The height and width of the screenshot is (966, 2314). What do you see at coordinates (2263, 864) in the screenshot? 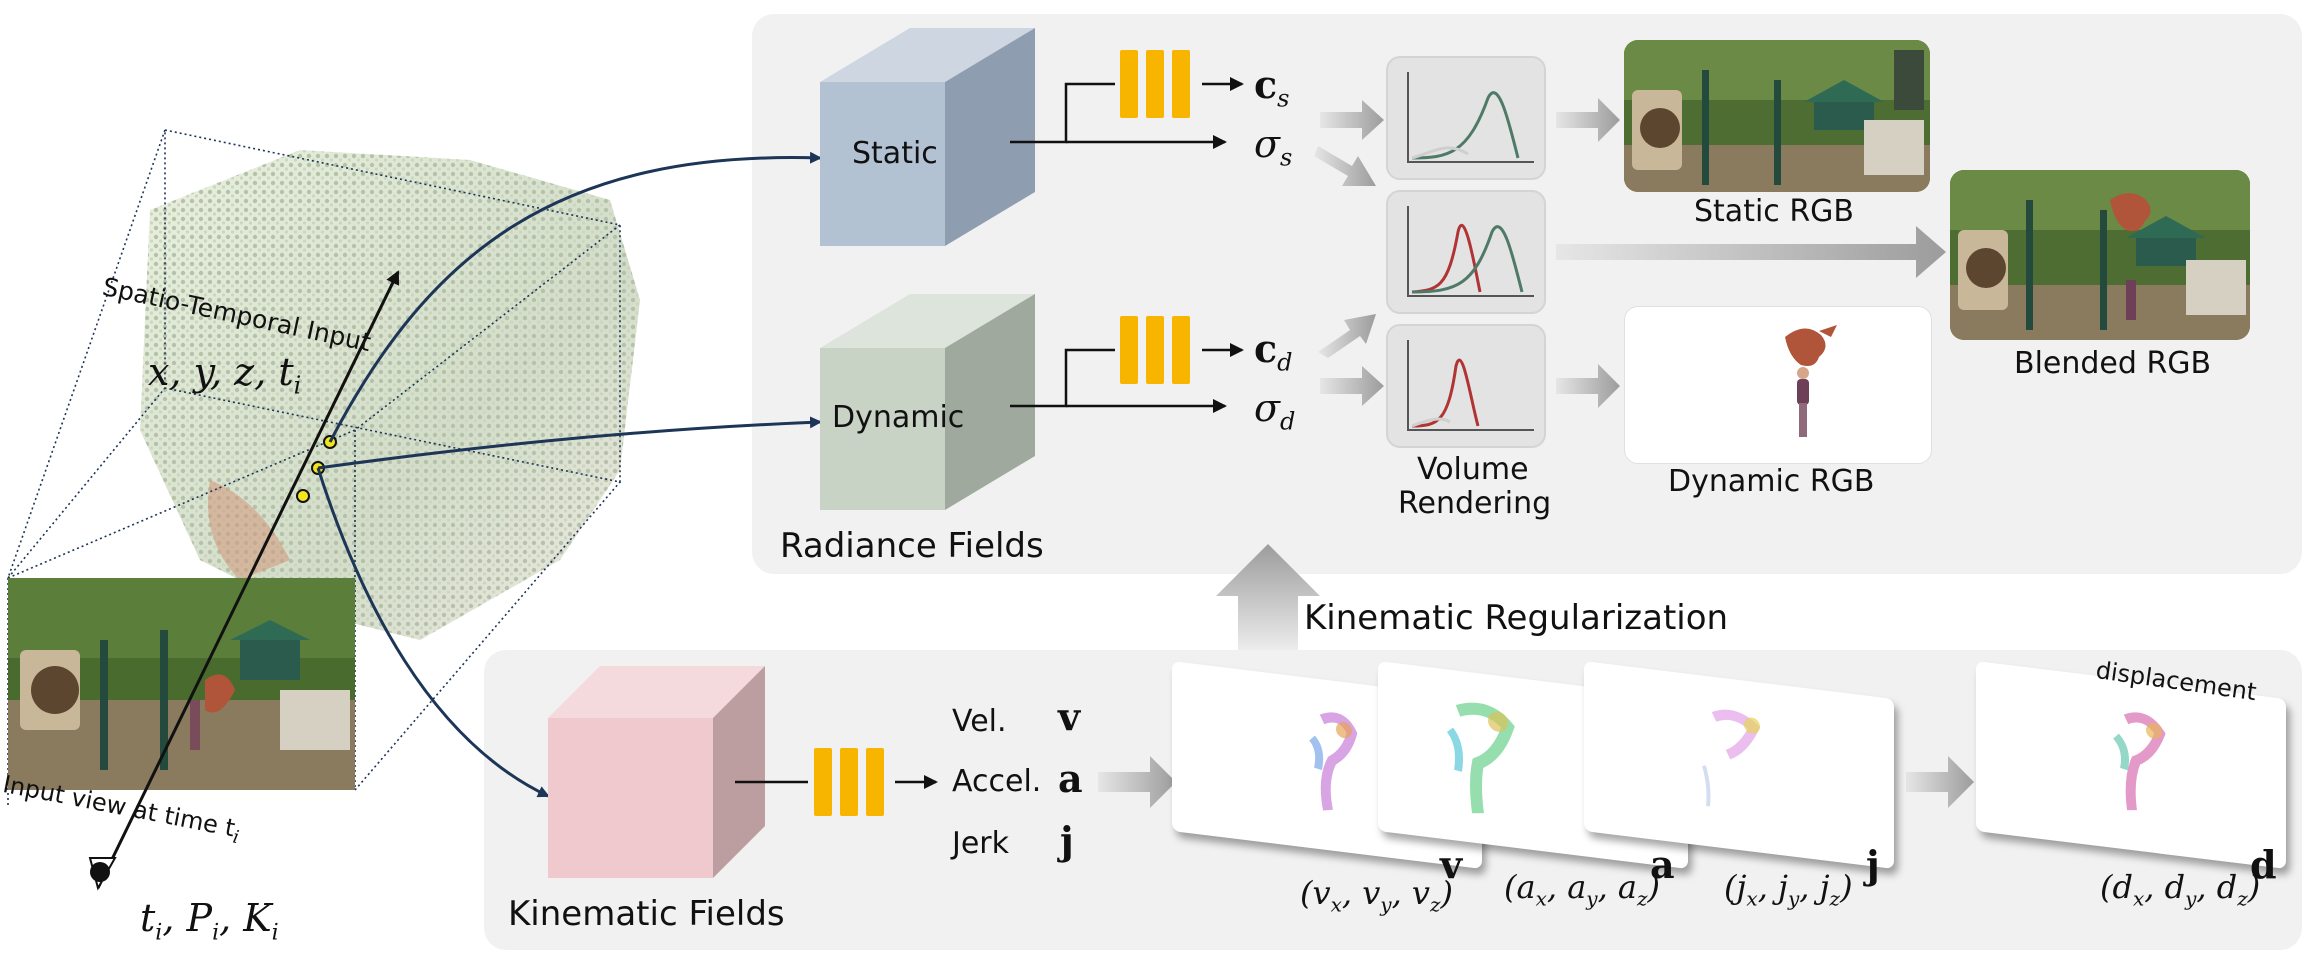
I see `card-d-symbol: d` at bounding box center [2263, 864].